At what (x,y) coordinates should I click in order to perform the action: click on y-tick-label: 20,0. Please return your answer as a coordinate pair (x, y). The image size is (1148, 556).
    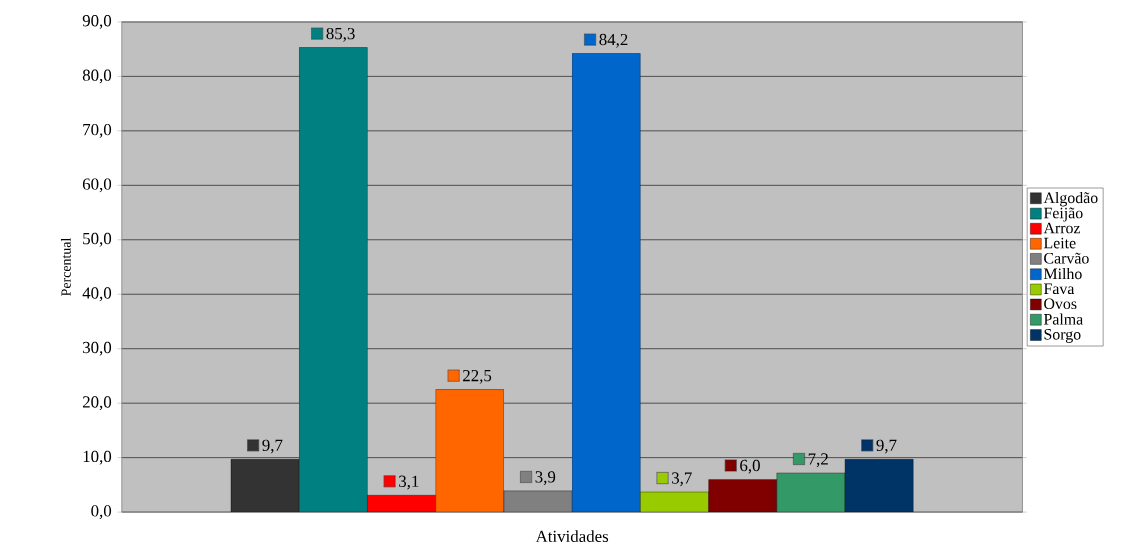
    Looking at the image, I should click on (97, 403).